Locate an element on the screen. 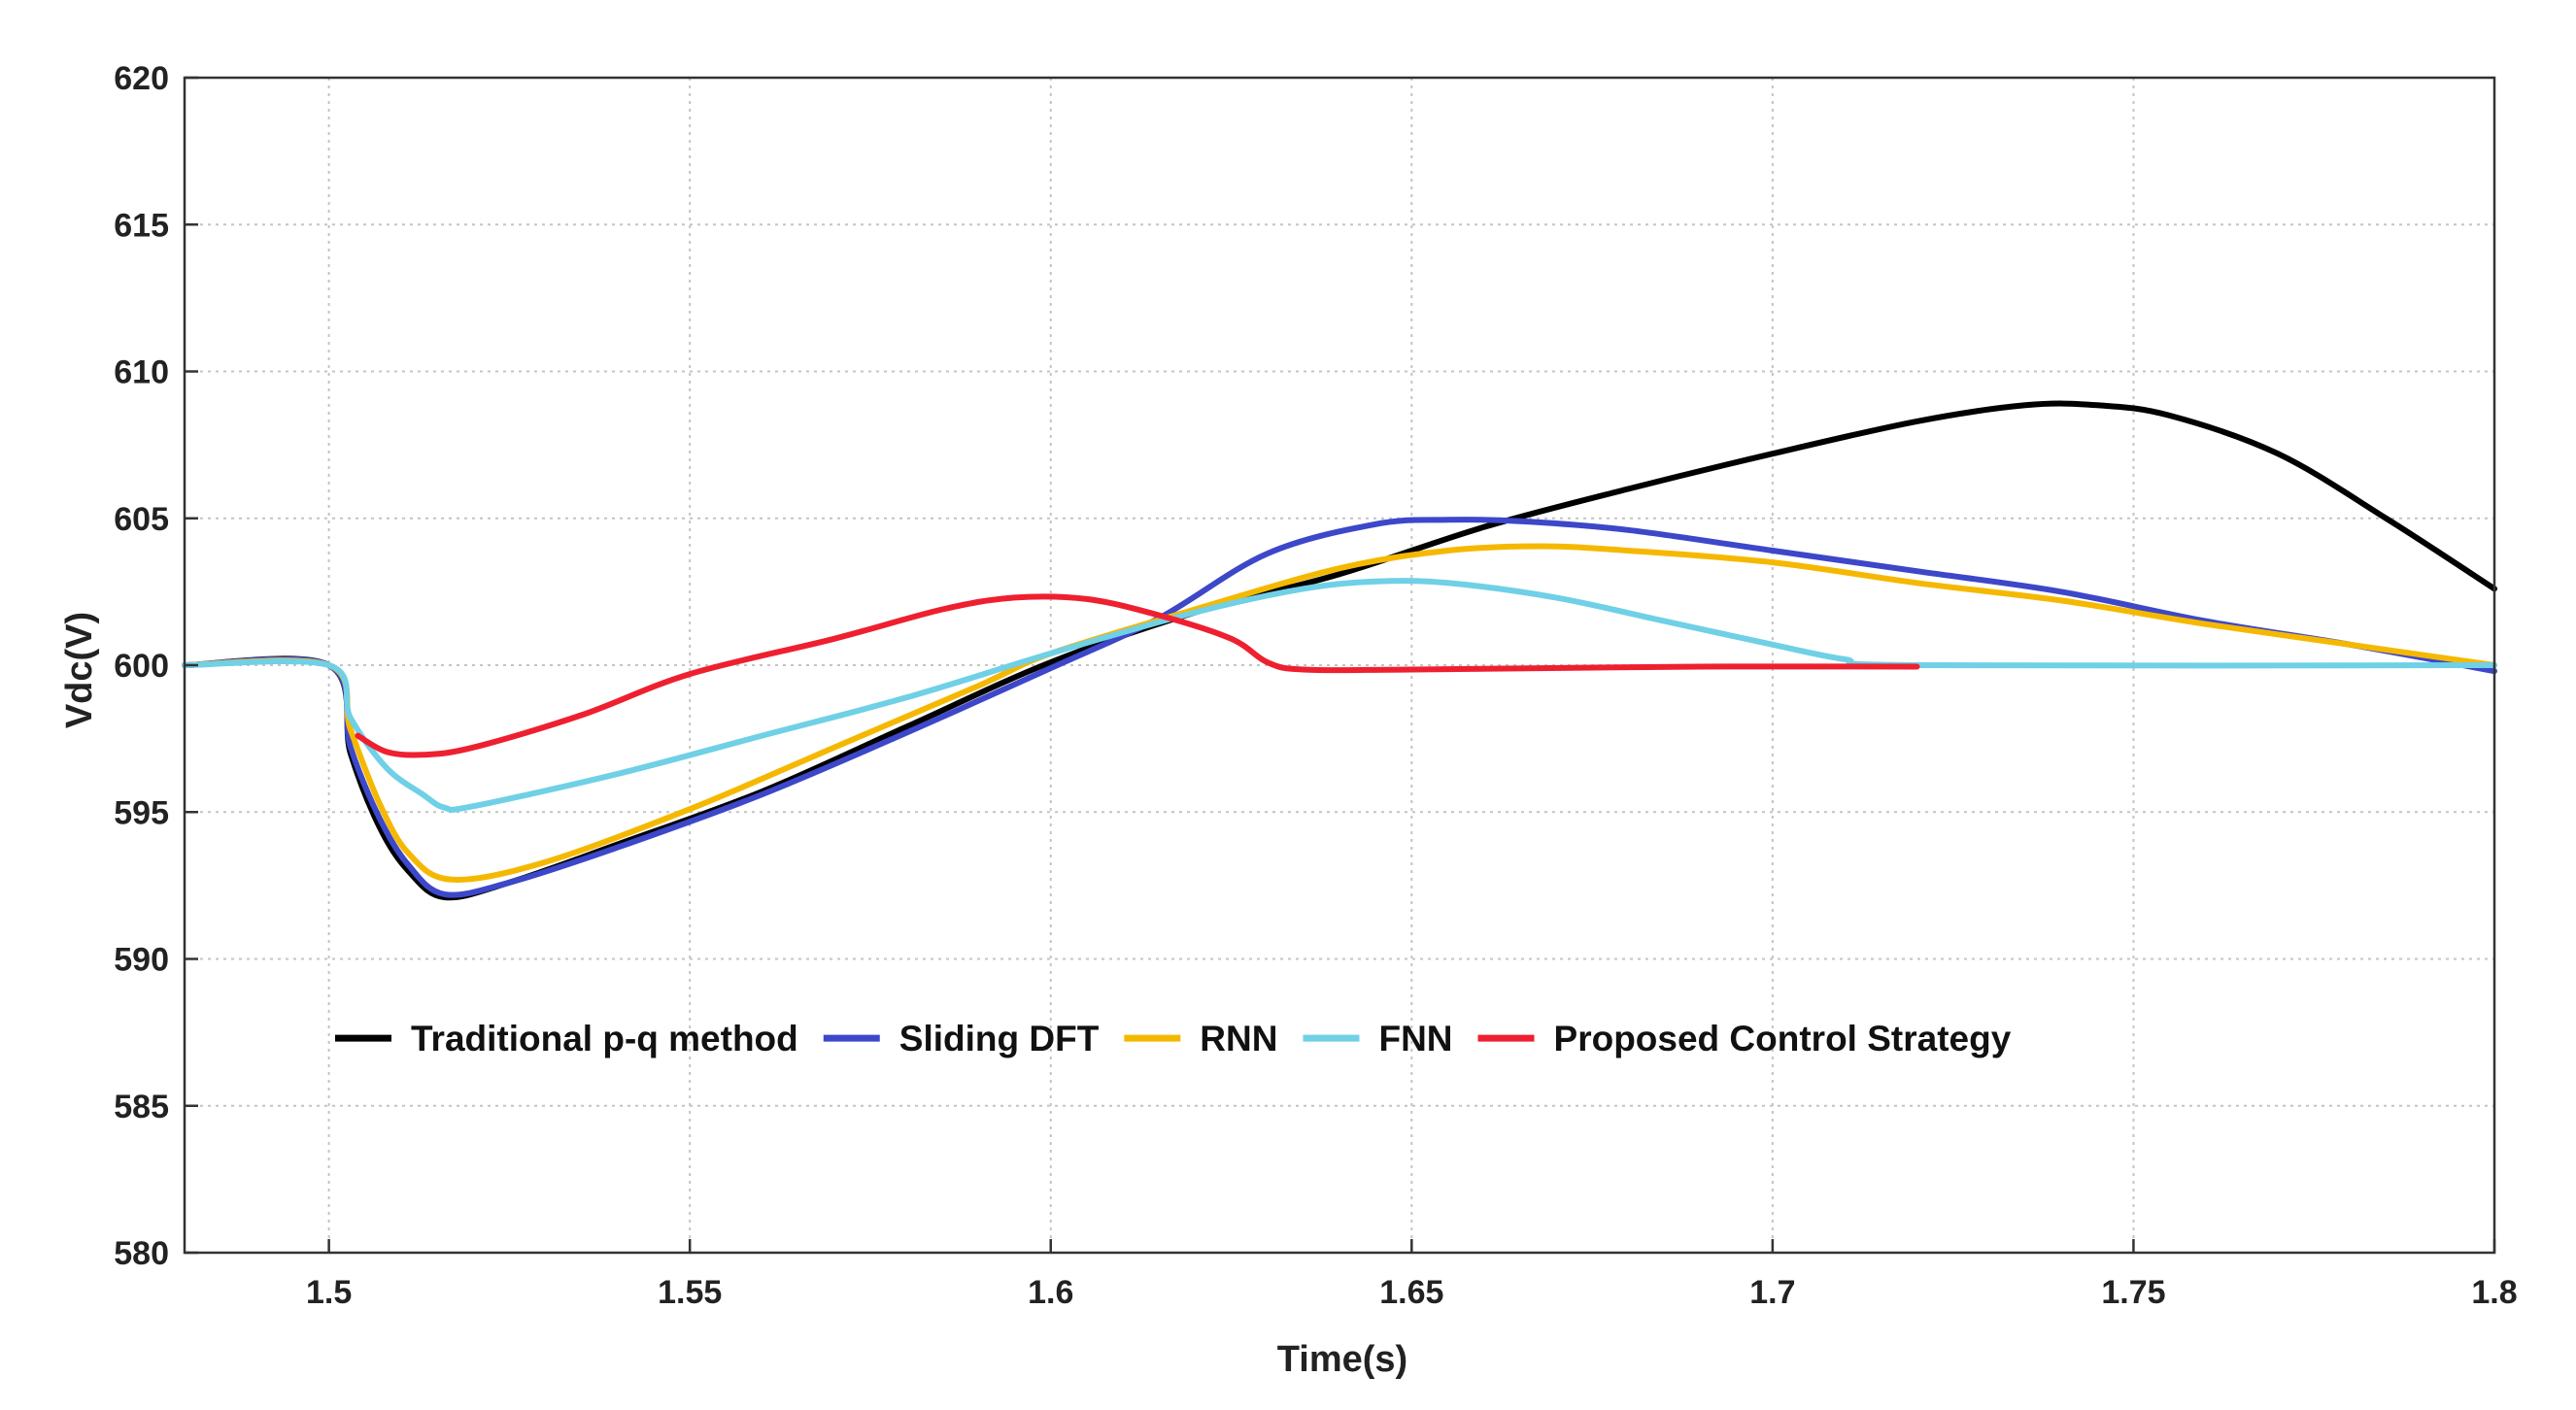 The height and width of the screenshot is (1410, 2576). series-line-fnn is located at coordinates (1339, 695).